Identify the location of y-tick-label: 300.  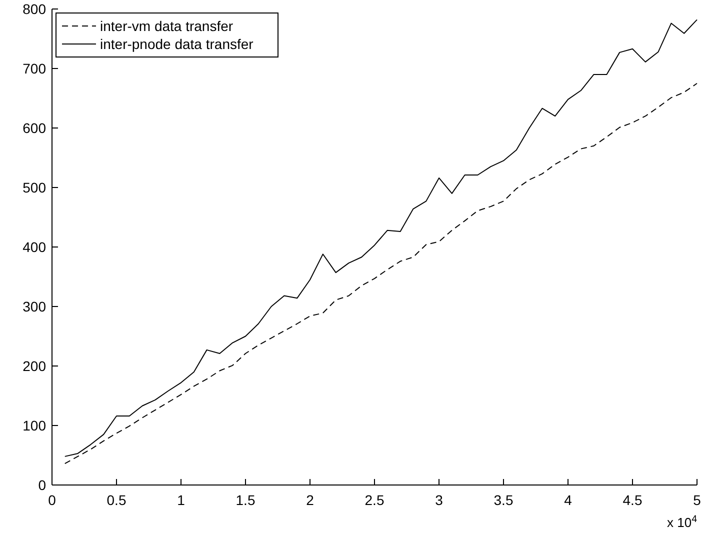
(34, 306).